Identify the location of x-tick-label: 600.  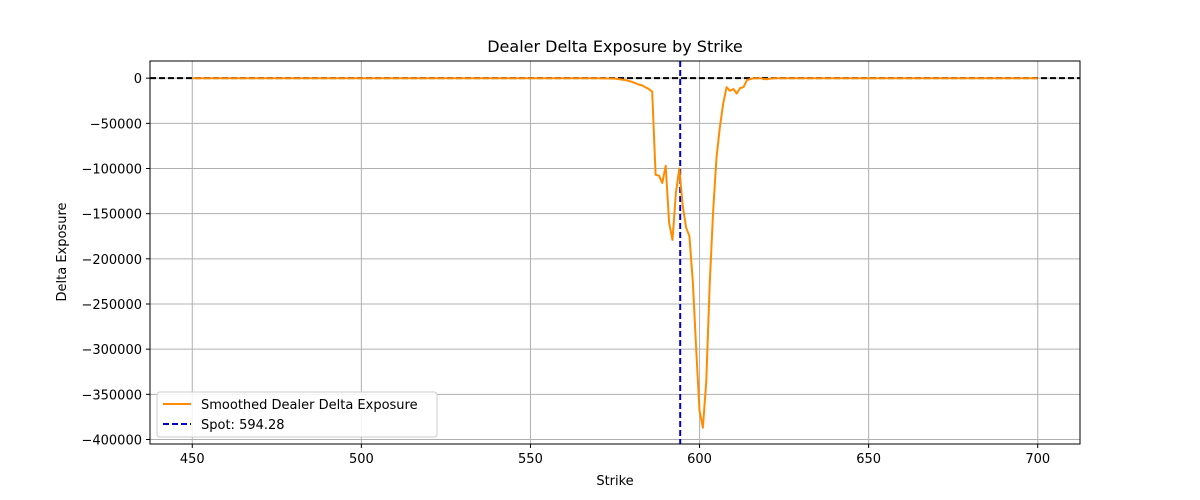
(699, 459).